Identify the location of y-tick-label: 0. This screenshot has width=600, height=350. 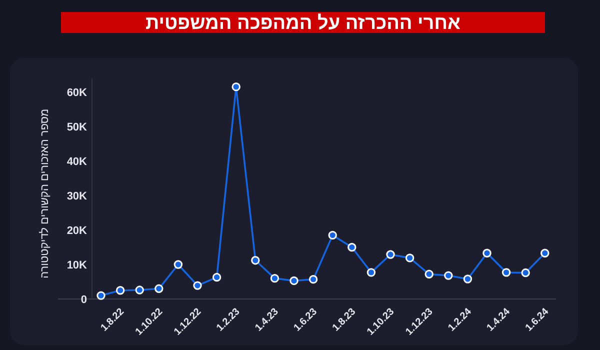
(83, 300).